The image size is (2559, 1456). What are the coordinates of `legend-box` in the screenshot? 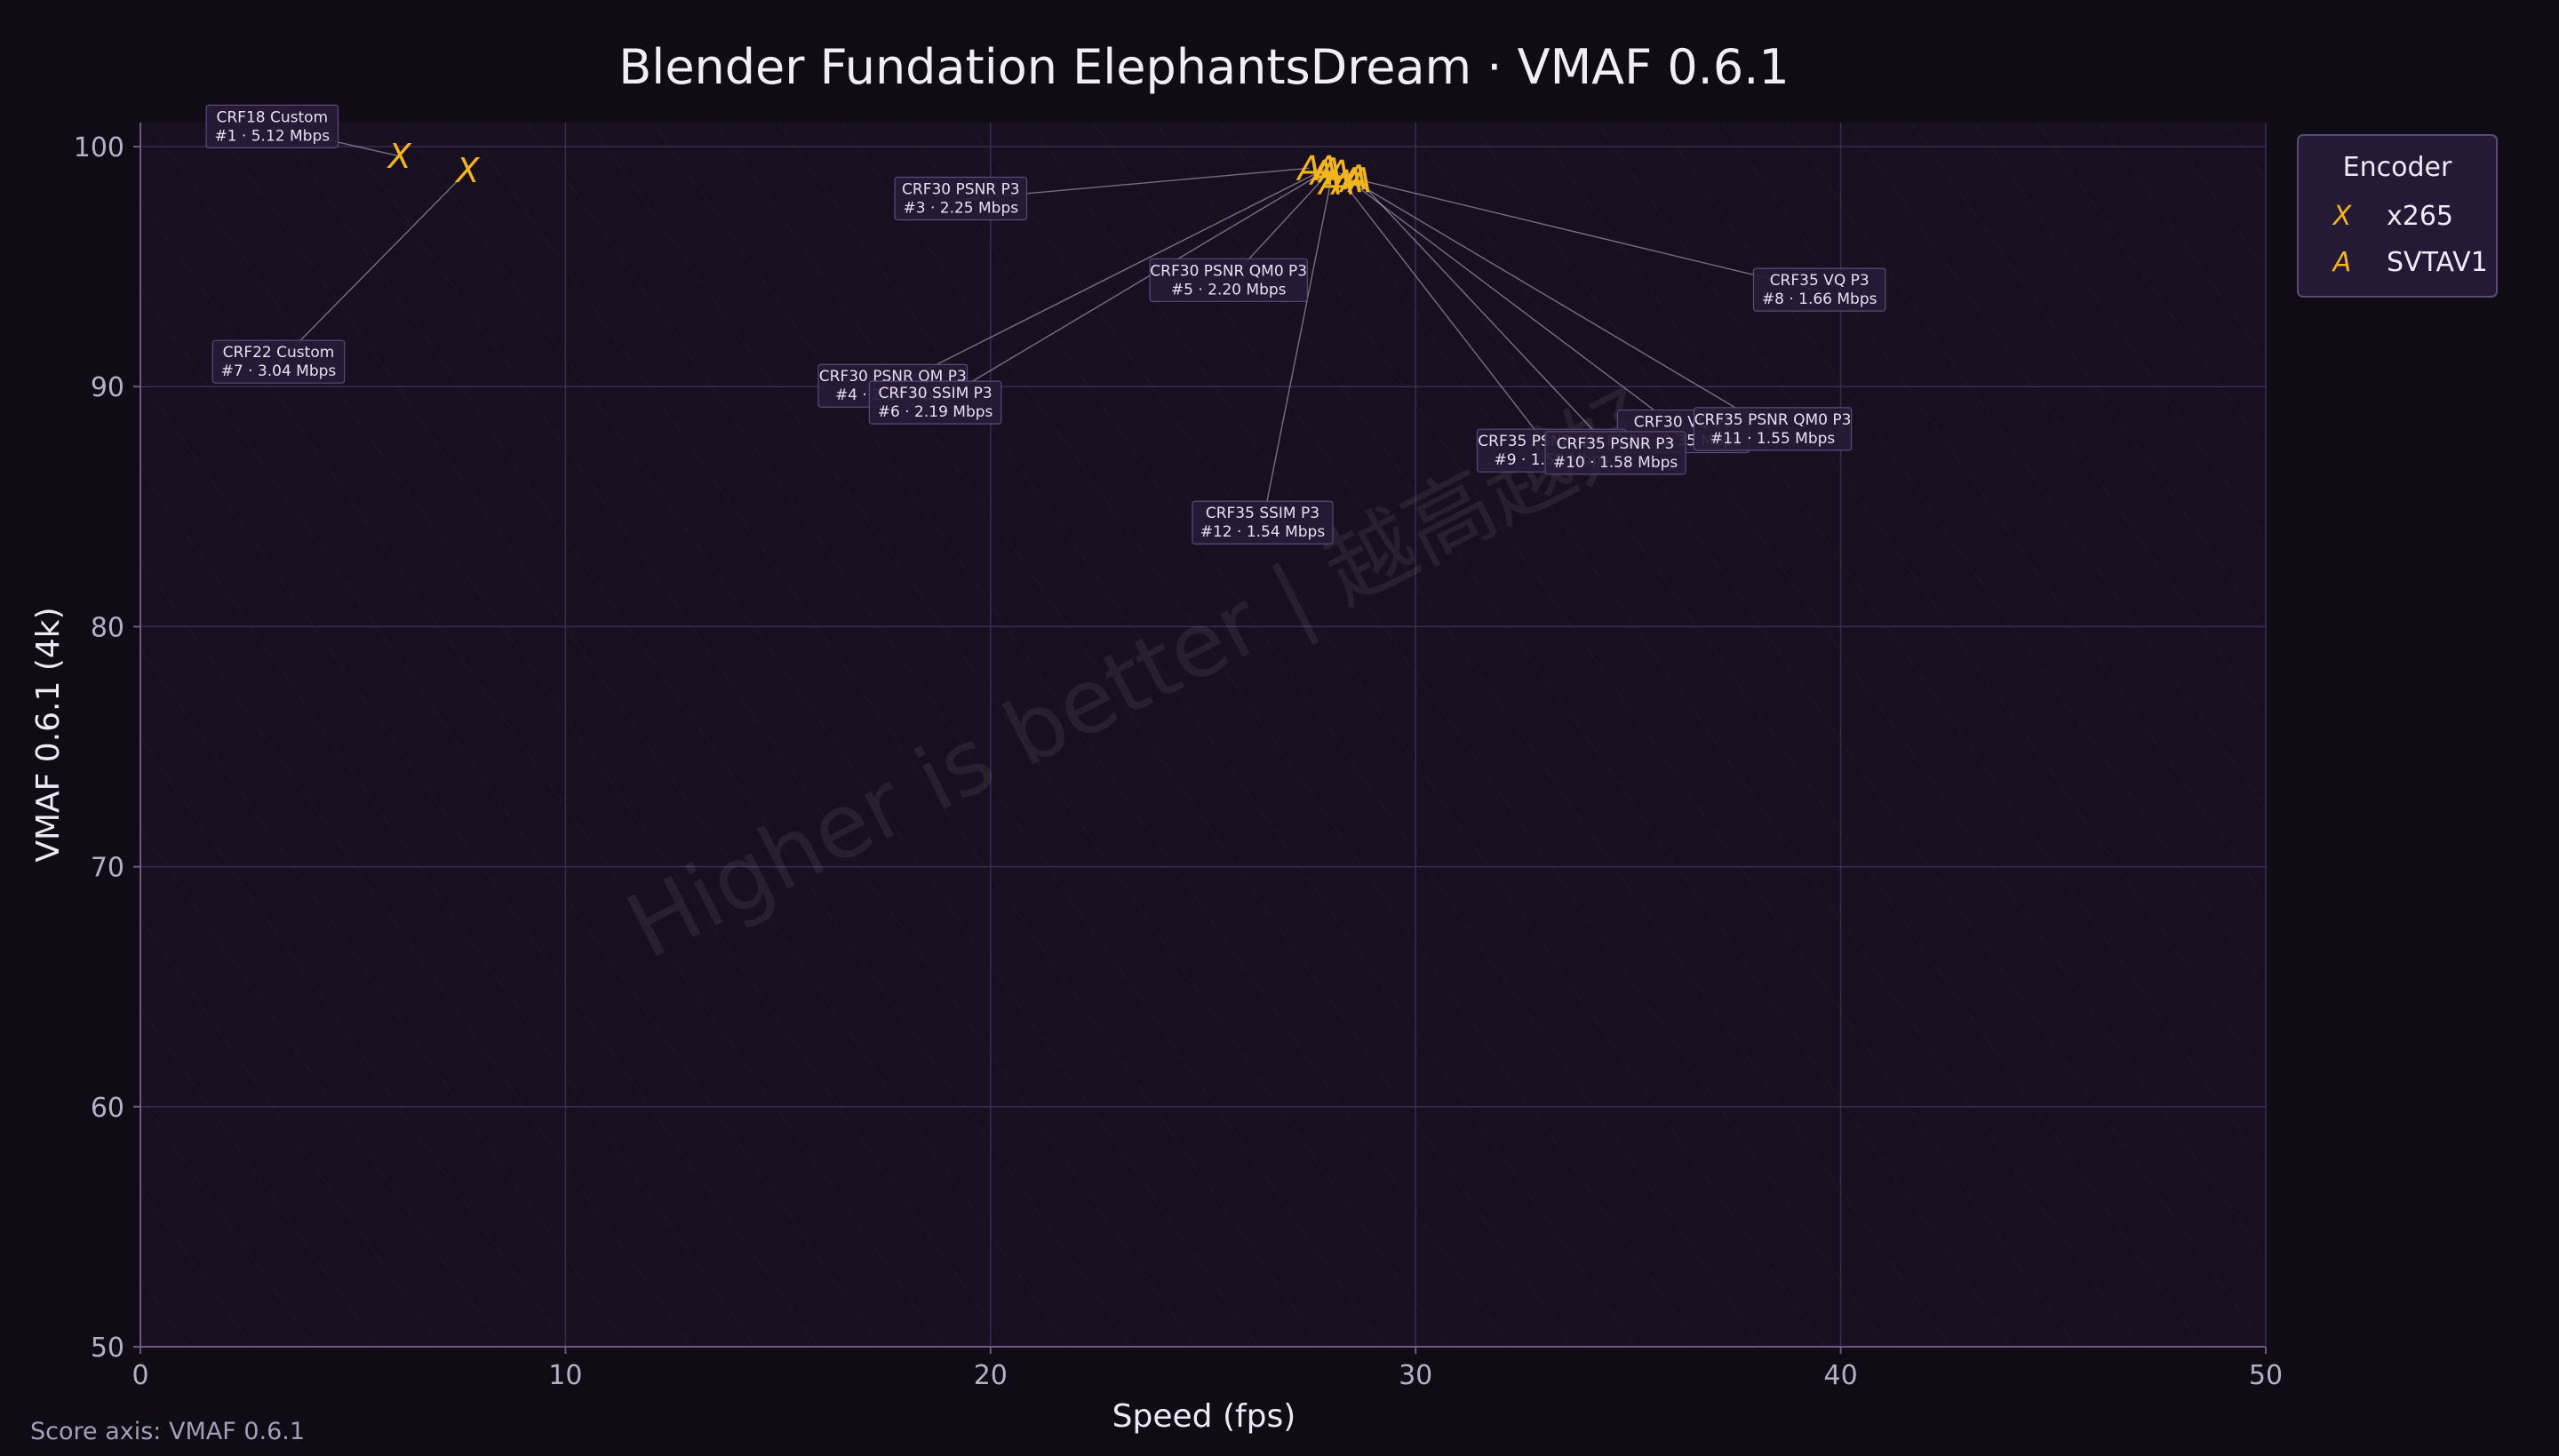 It's located at (2397, 216).